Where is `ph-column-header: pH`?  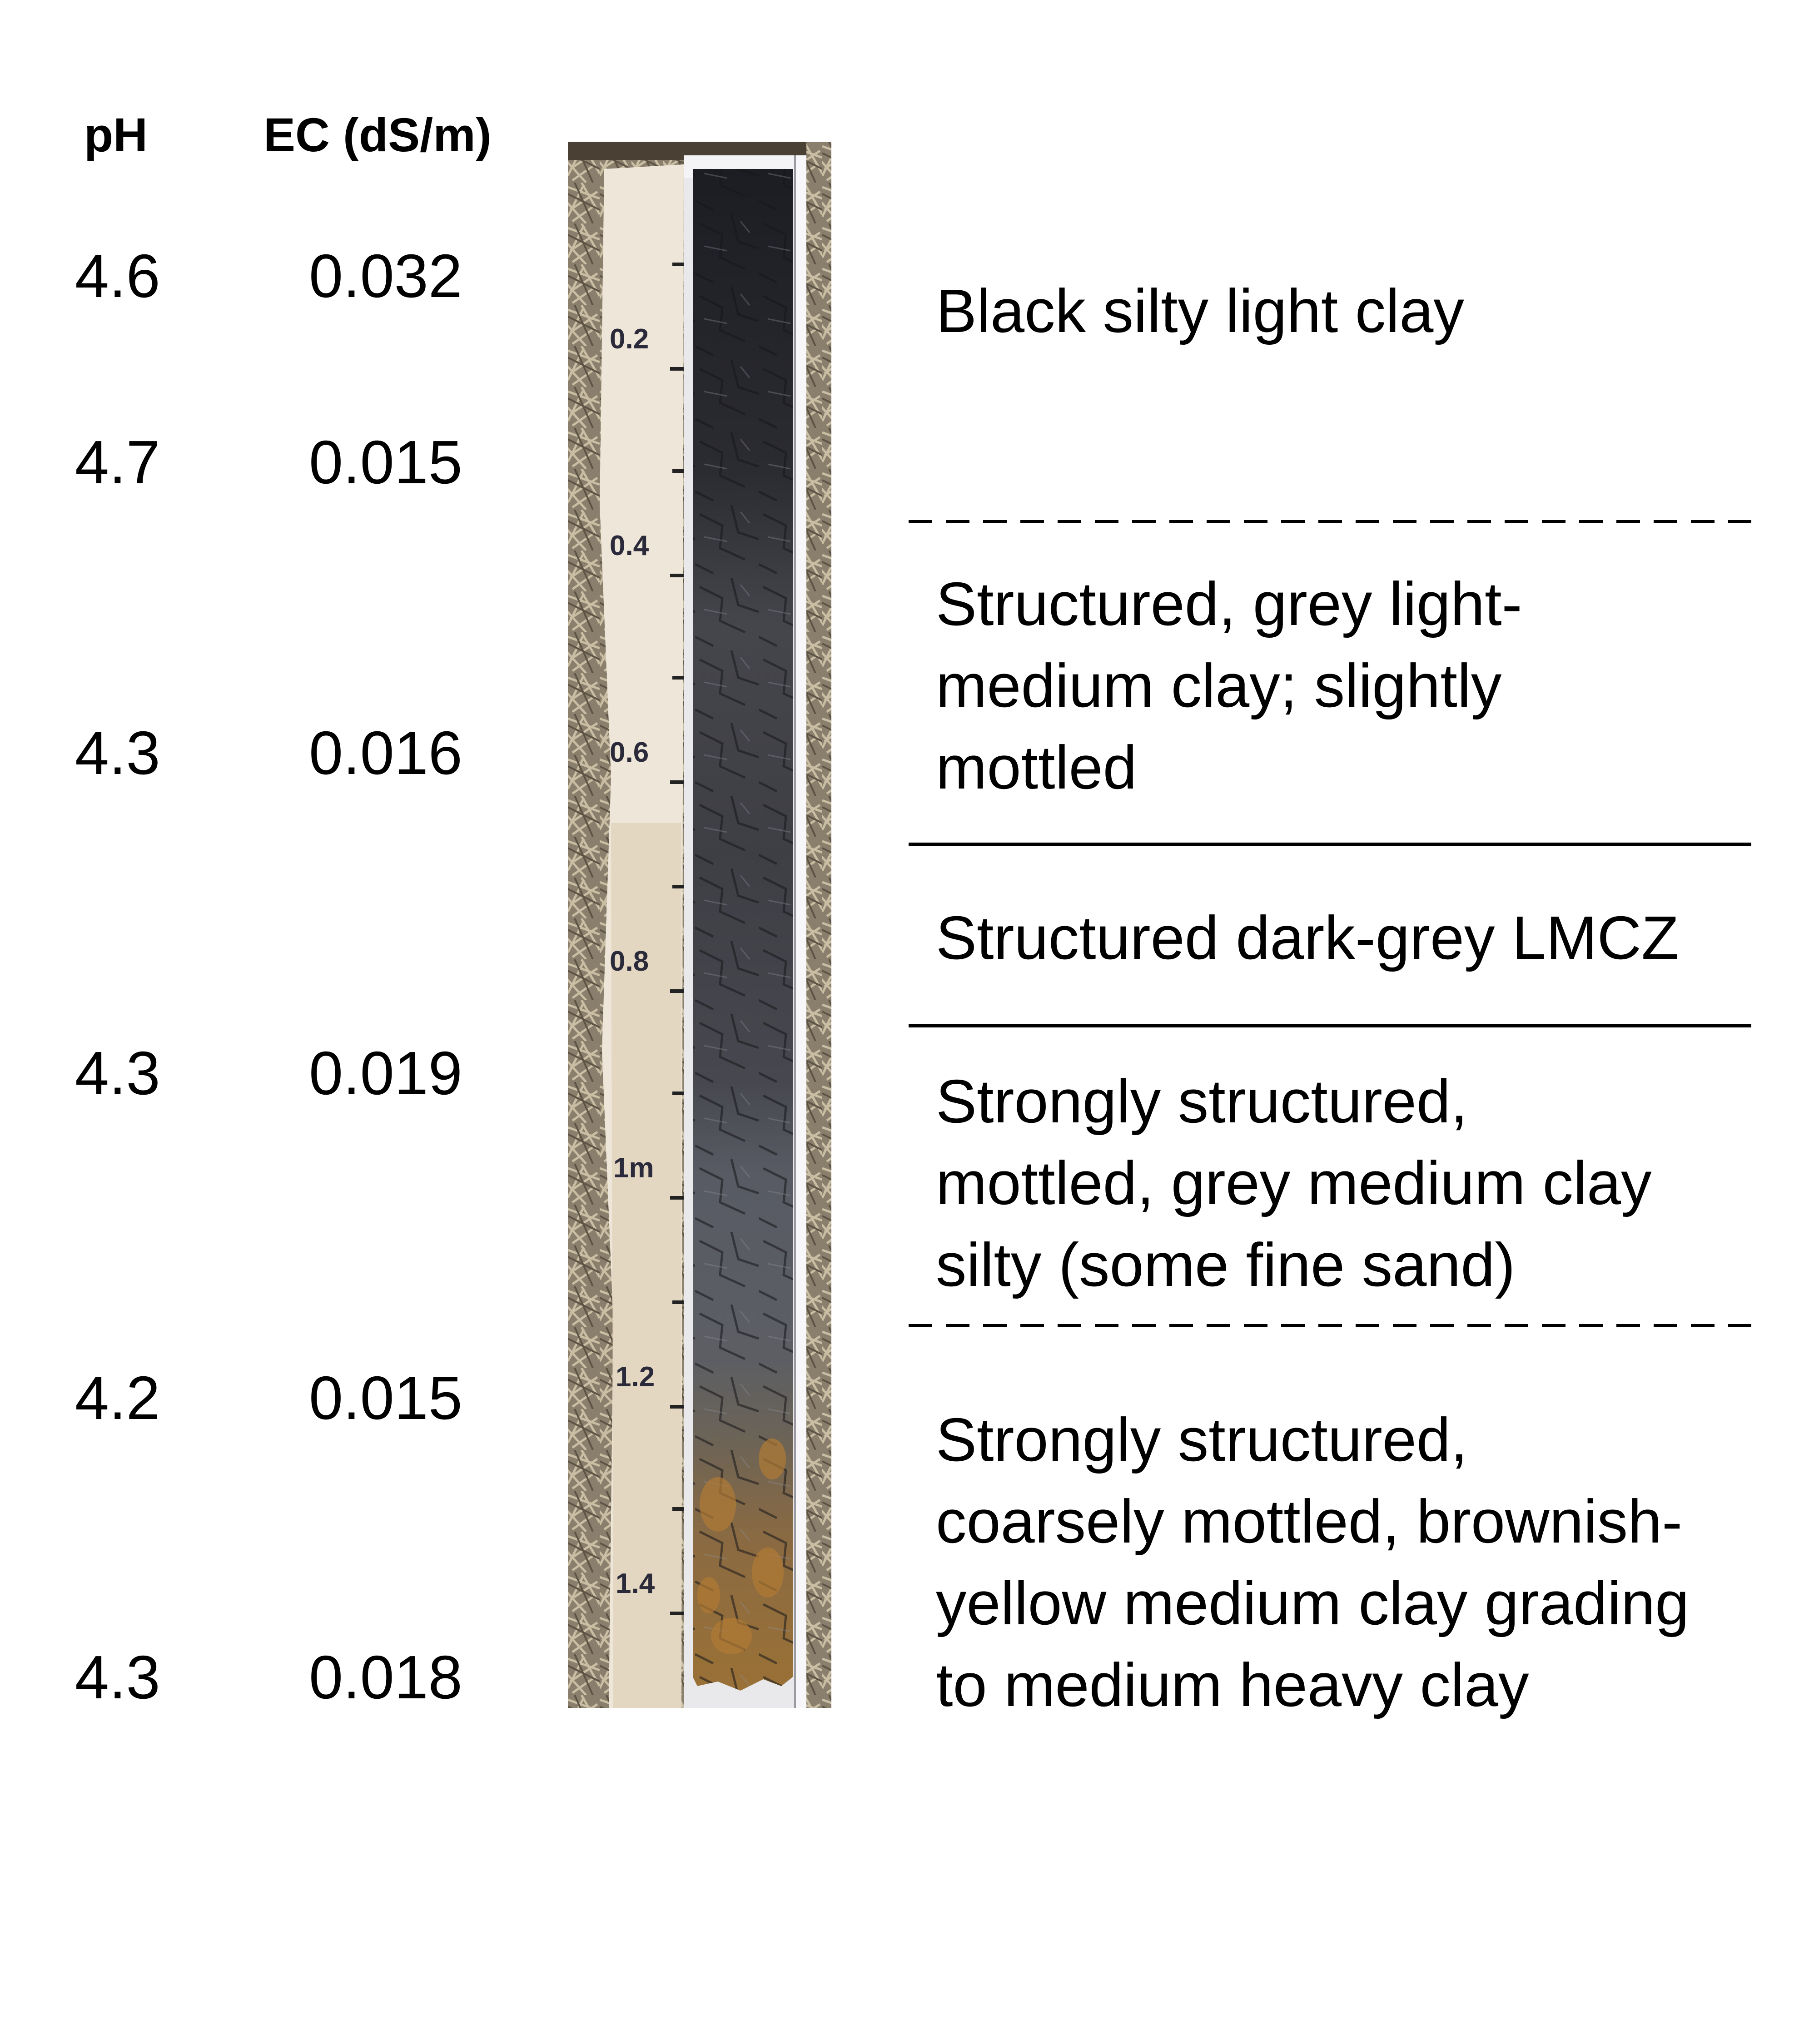
ph-column-header: pH is located at coordinates (116, 135).